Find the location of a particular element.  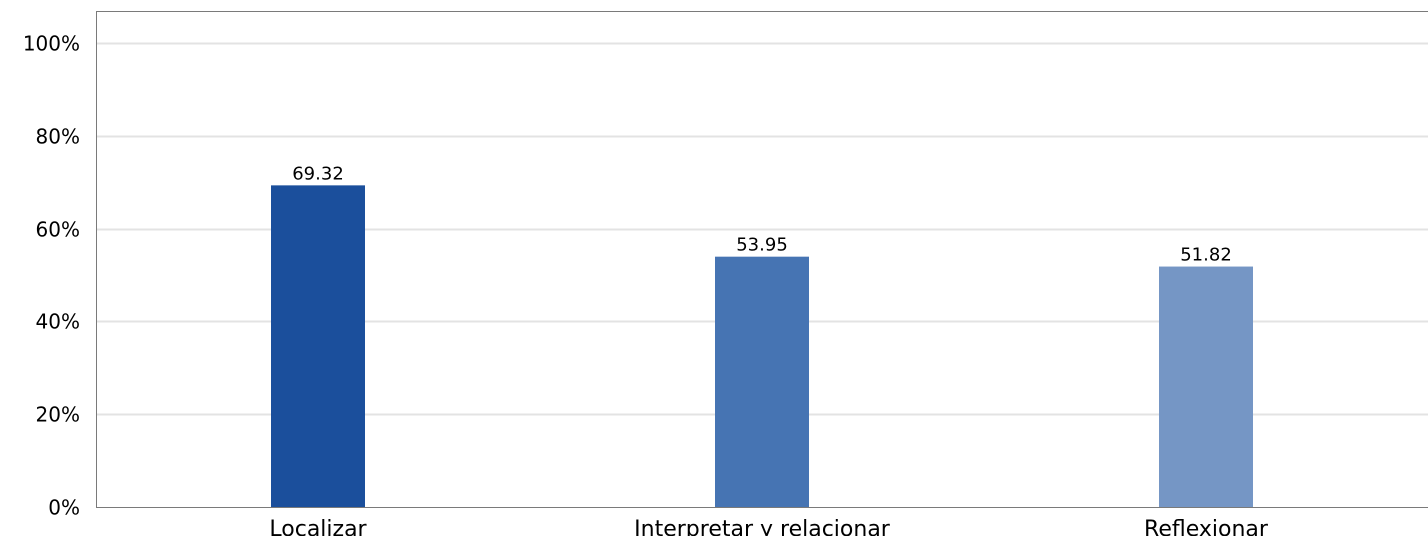

data-label: 51.82 is located at coordinates (1206, 255).